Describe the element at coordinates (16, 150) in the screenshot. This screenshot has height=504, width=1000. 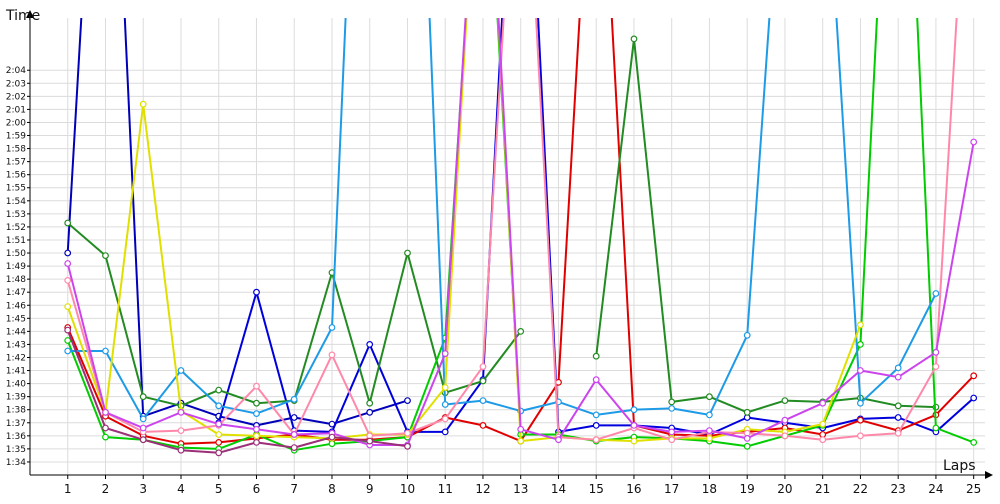
I see `y-tick-label: 1:58` at that location.